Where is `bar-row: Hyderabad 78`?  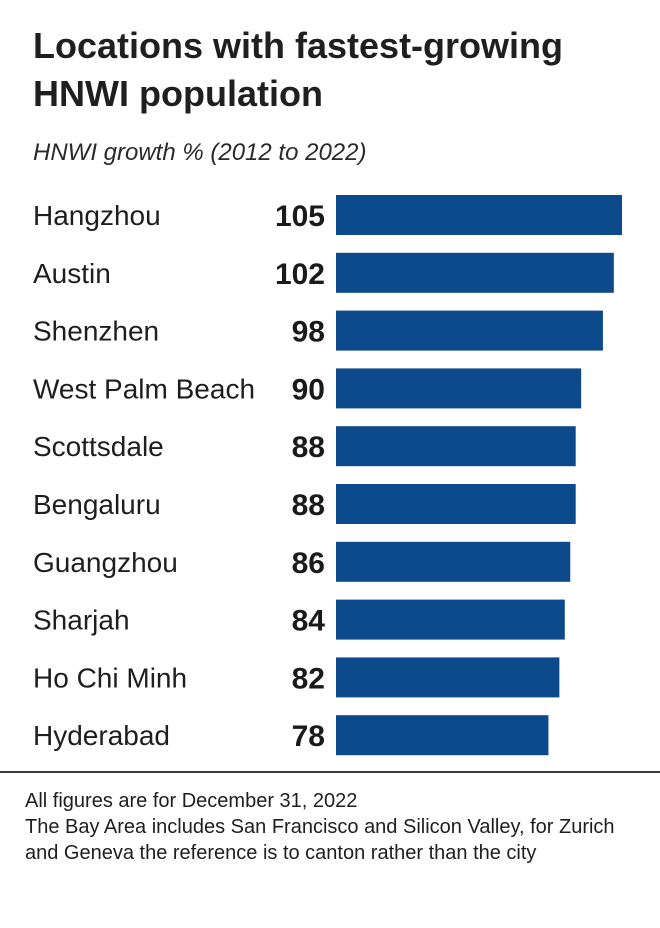
bar-row: Hyderabad 78 is located at coordinates (291, 735).